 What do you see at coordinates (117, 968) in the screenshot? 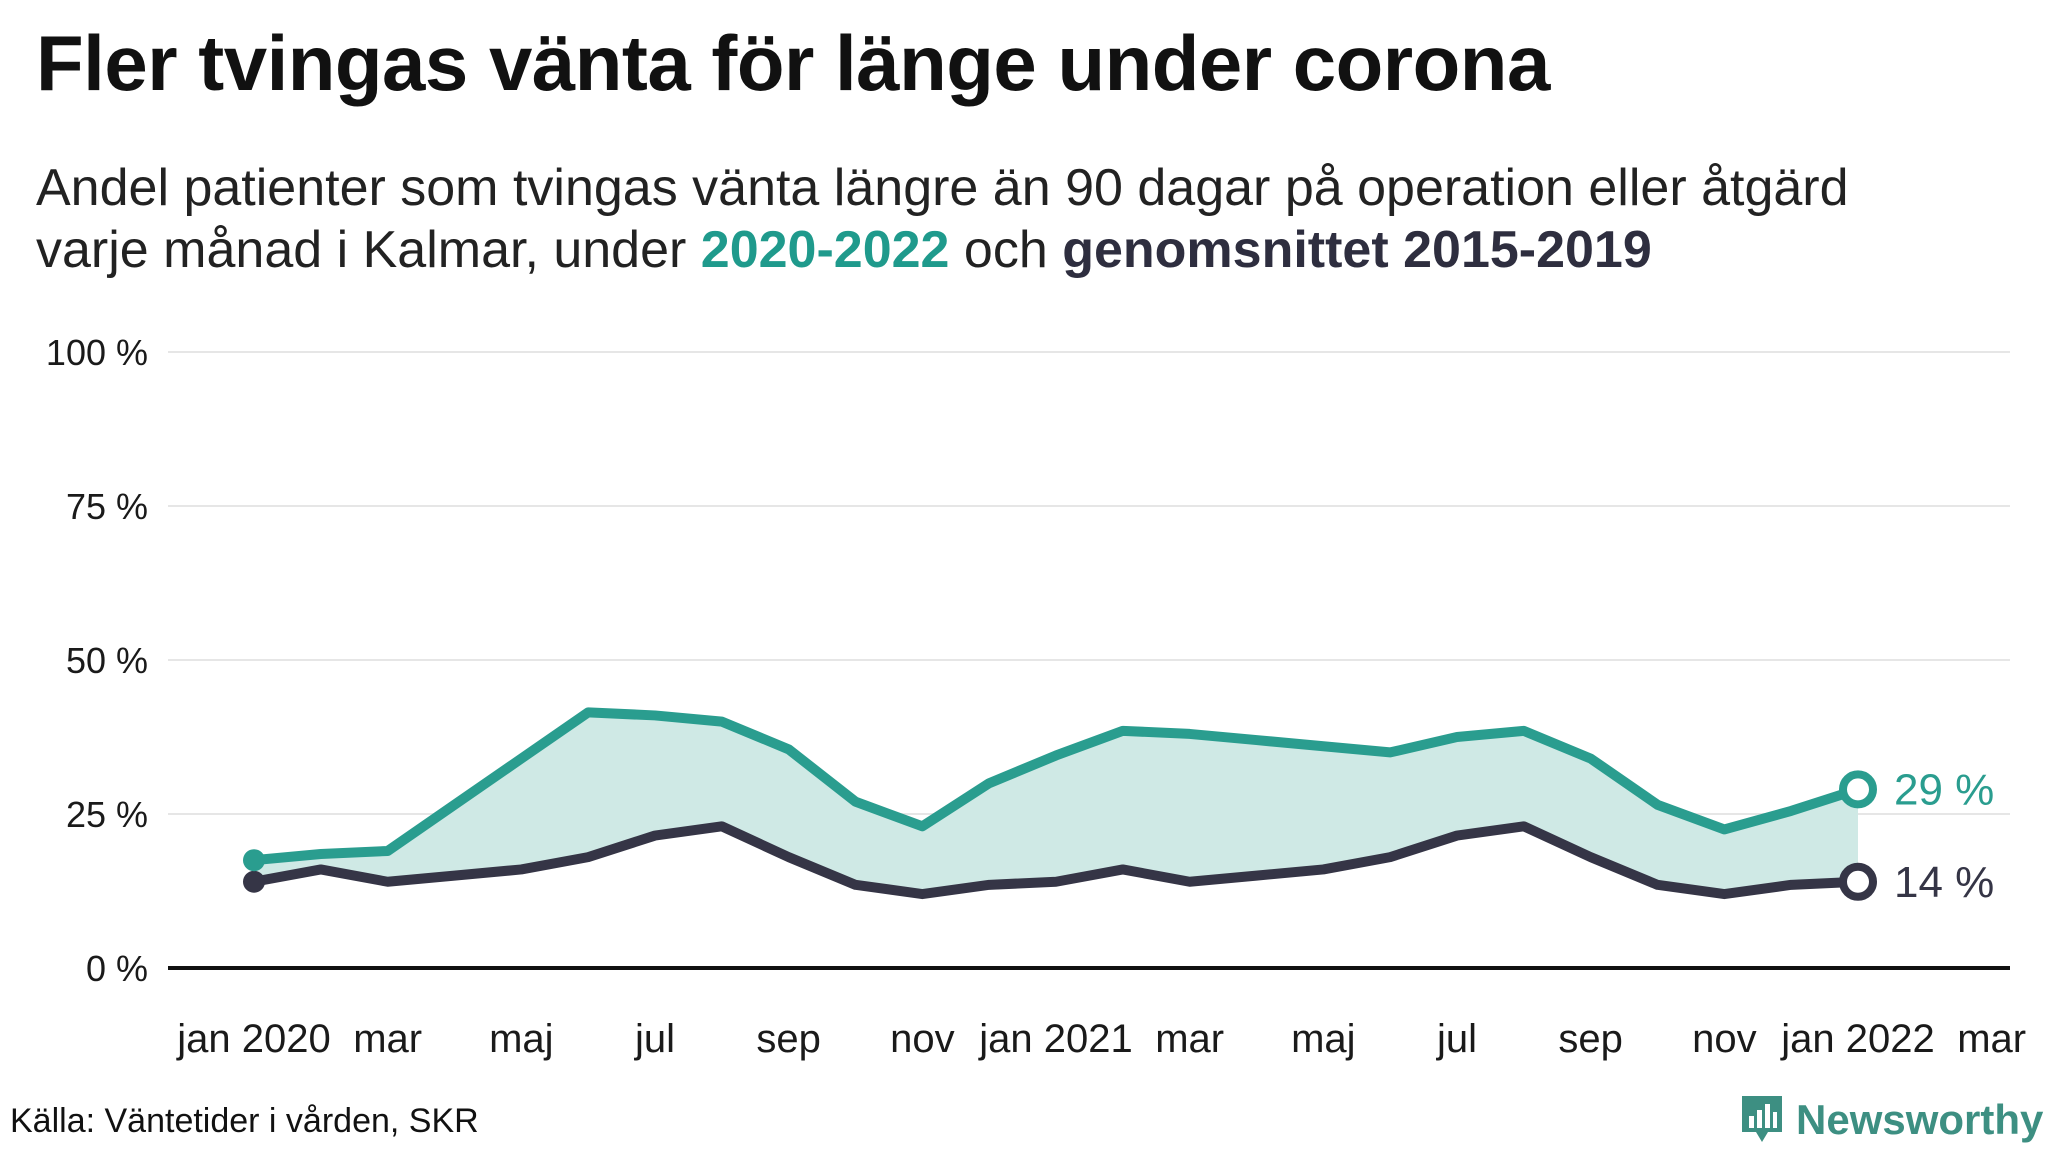
I see `y-tick-label: 0 %` at bounding box center [117, 968].